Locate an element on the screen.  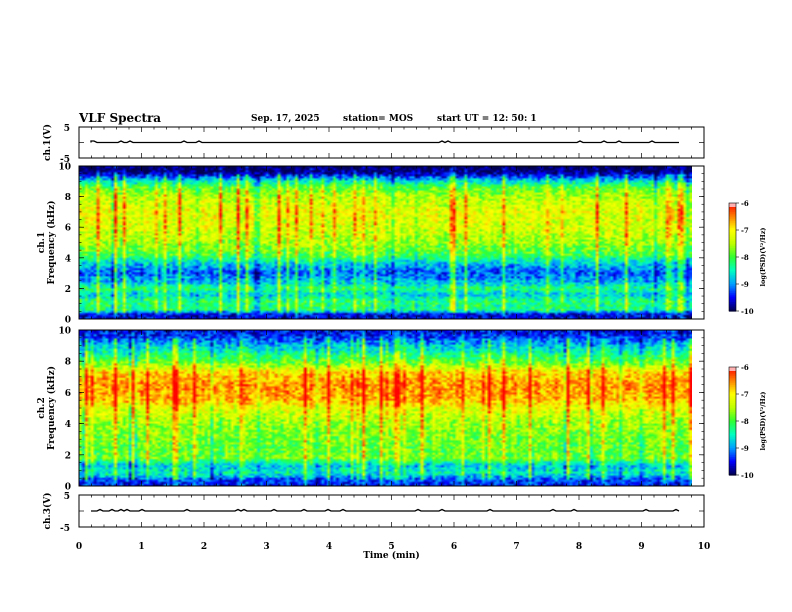
y-axis-label: ch.3(V) is located at coordinates (47, 511).